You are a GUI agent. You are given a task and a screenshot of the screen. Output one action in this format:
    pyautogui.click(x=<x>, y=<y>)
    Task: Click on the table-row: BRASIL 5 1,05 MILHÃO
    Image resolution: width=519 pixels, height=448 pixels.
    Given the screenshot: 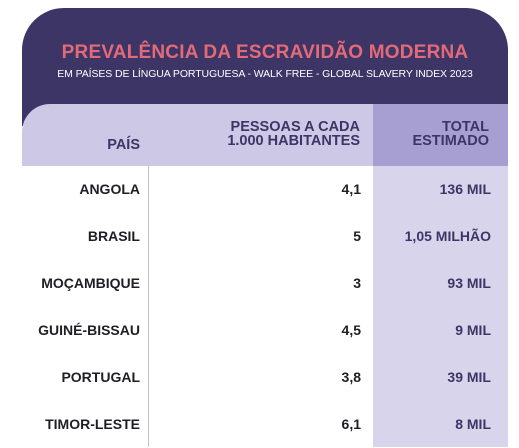 What is the action you would take?
    pyautogui.click(x=265, y=236)
    